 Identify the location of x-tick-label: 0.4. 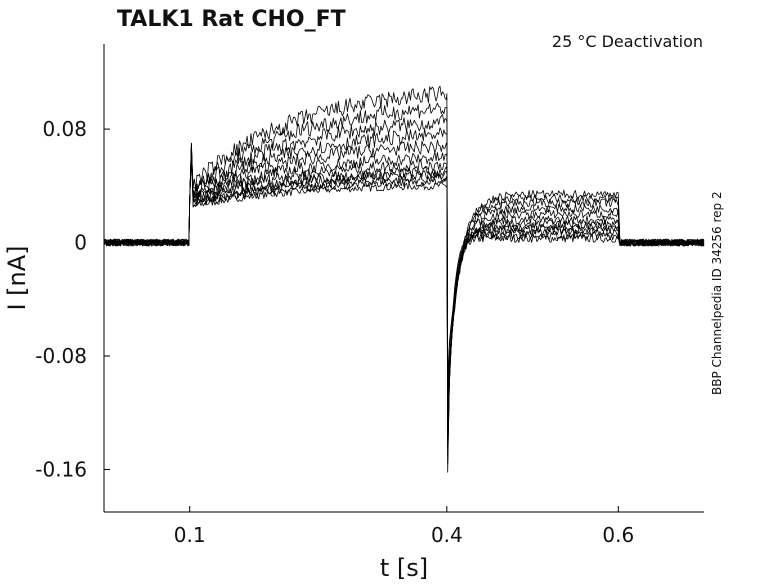
(447, 535).